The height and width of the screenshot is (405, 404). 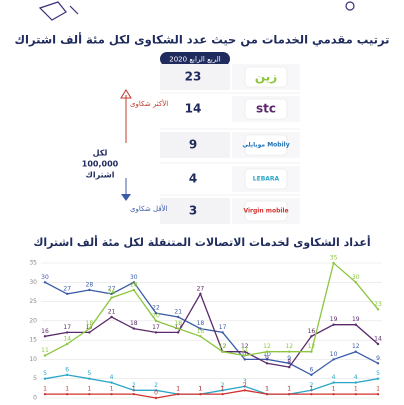 What do you see at coordinates (311, 369) in the screenshot?
I see `data-label: 6` at bounding box center [311, 369].